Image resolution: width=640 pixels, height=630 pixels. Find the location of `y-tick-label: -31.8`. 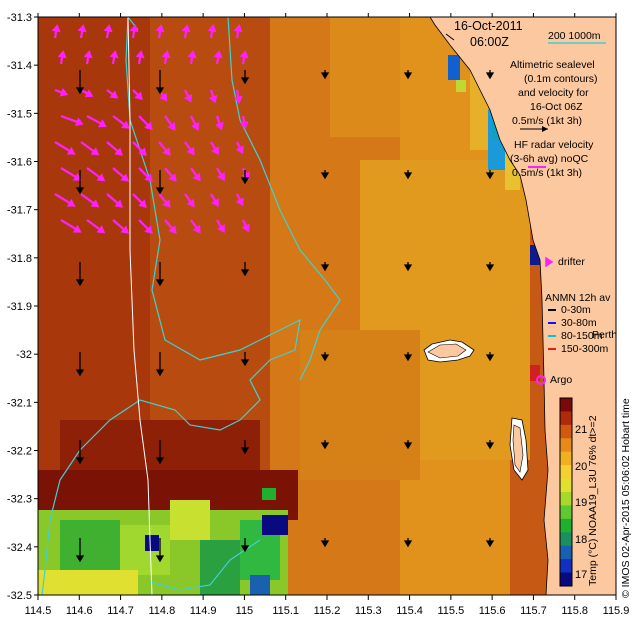

y-tick-label: -31.8 is located at coordinates (19, 259).